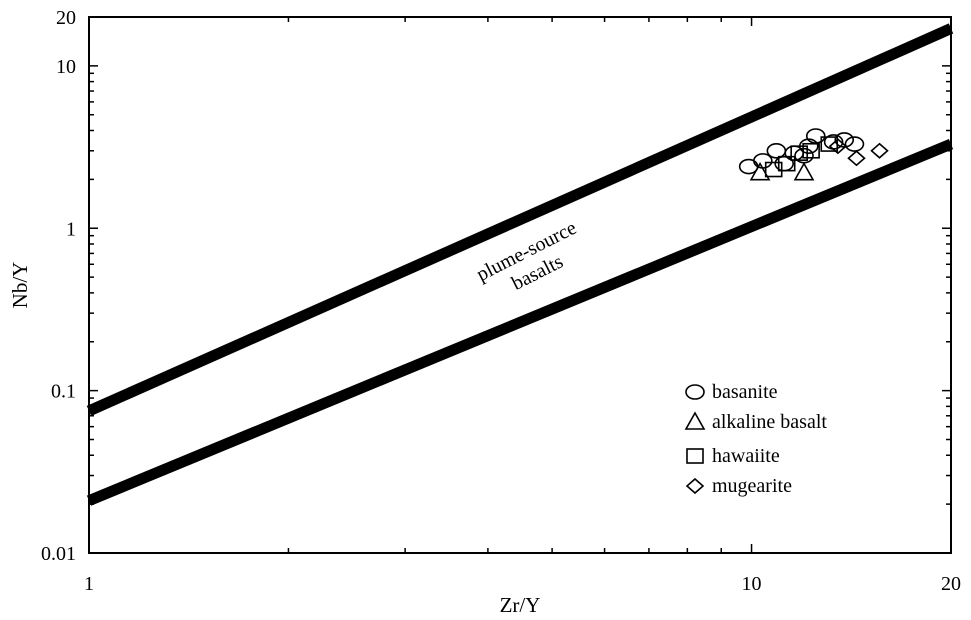  I want to click on legend-label-alkaline-basalt: alkaline basalt, so click(769, 422).